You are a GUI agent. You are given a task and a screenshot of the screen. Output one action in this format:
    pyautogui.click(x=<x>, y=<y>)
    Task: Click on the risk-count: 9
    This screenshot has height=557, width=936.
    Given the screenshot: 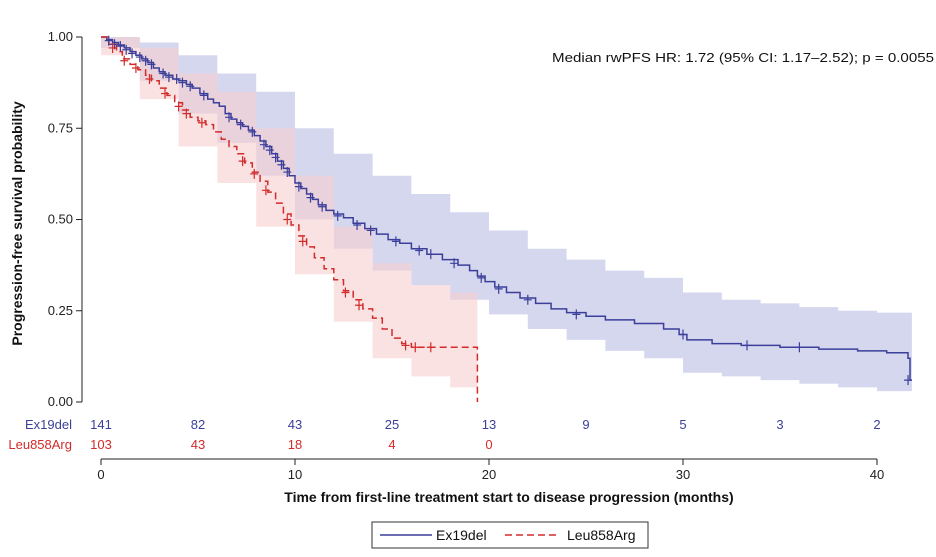 What is the action you would take?
    pyautogui.click(x=585, y=424)
    